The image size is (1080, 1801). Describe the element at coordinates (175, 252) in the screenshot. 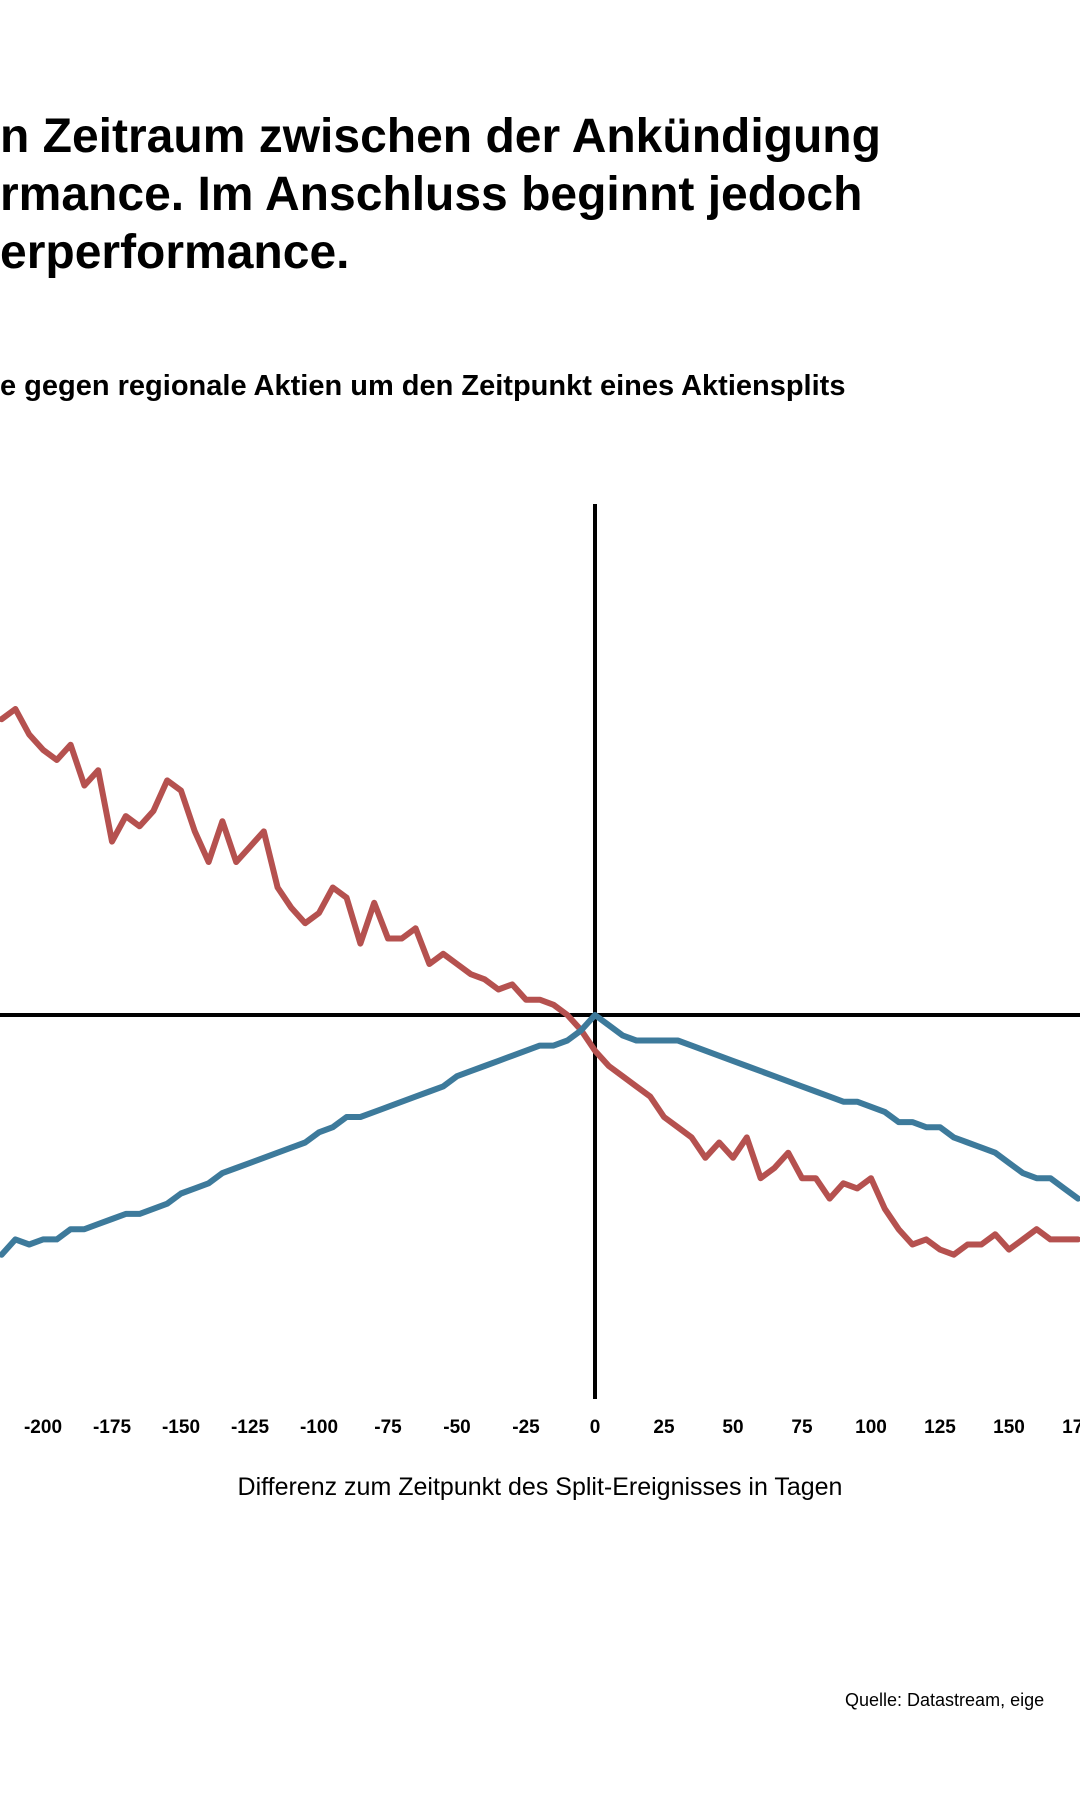

I see `headline-line-3: erperformance.` at that location.